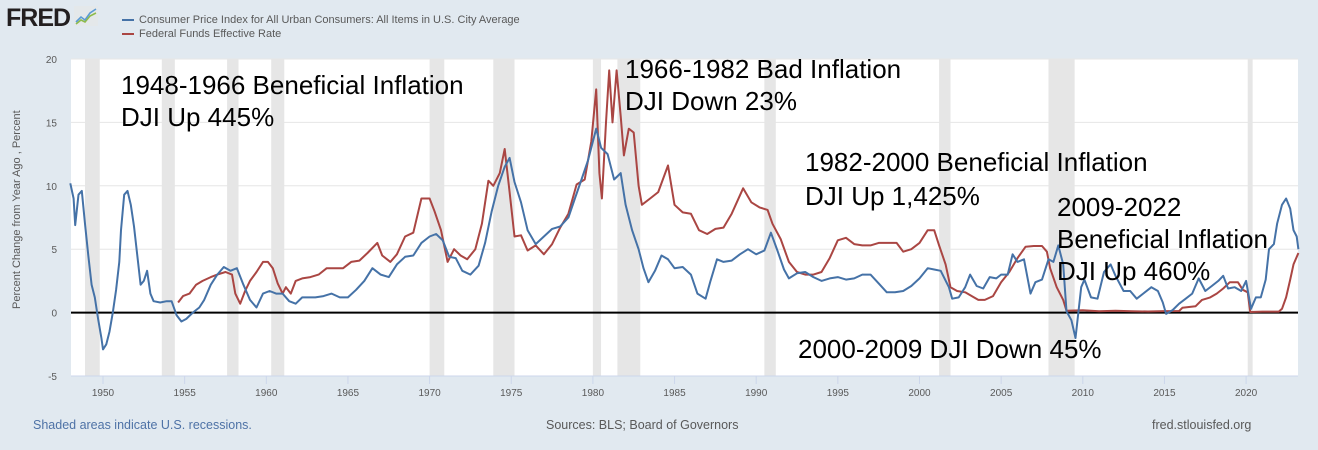  What do you see at coordinates (1133, 271) in the screenshot?
I see `annotation-line: DJI Up 460%` at bounding box center [1133, 271].